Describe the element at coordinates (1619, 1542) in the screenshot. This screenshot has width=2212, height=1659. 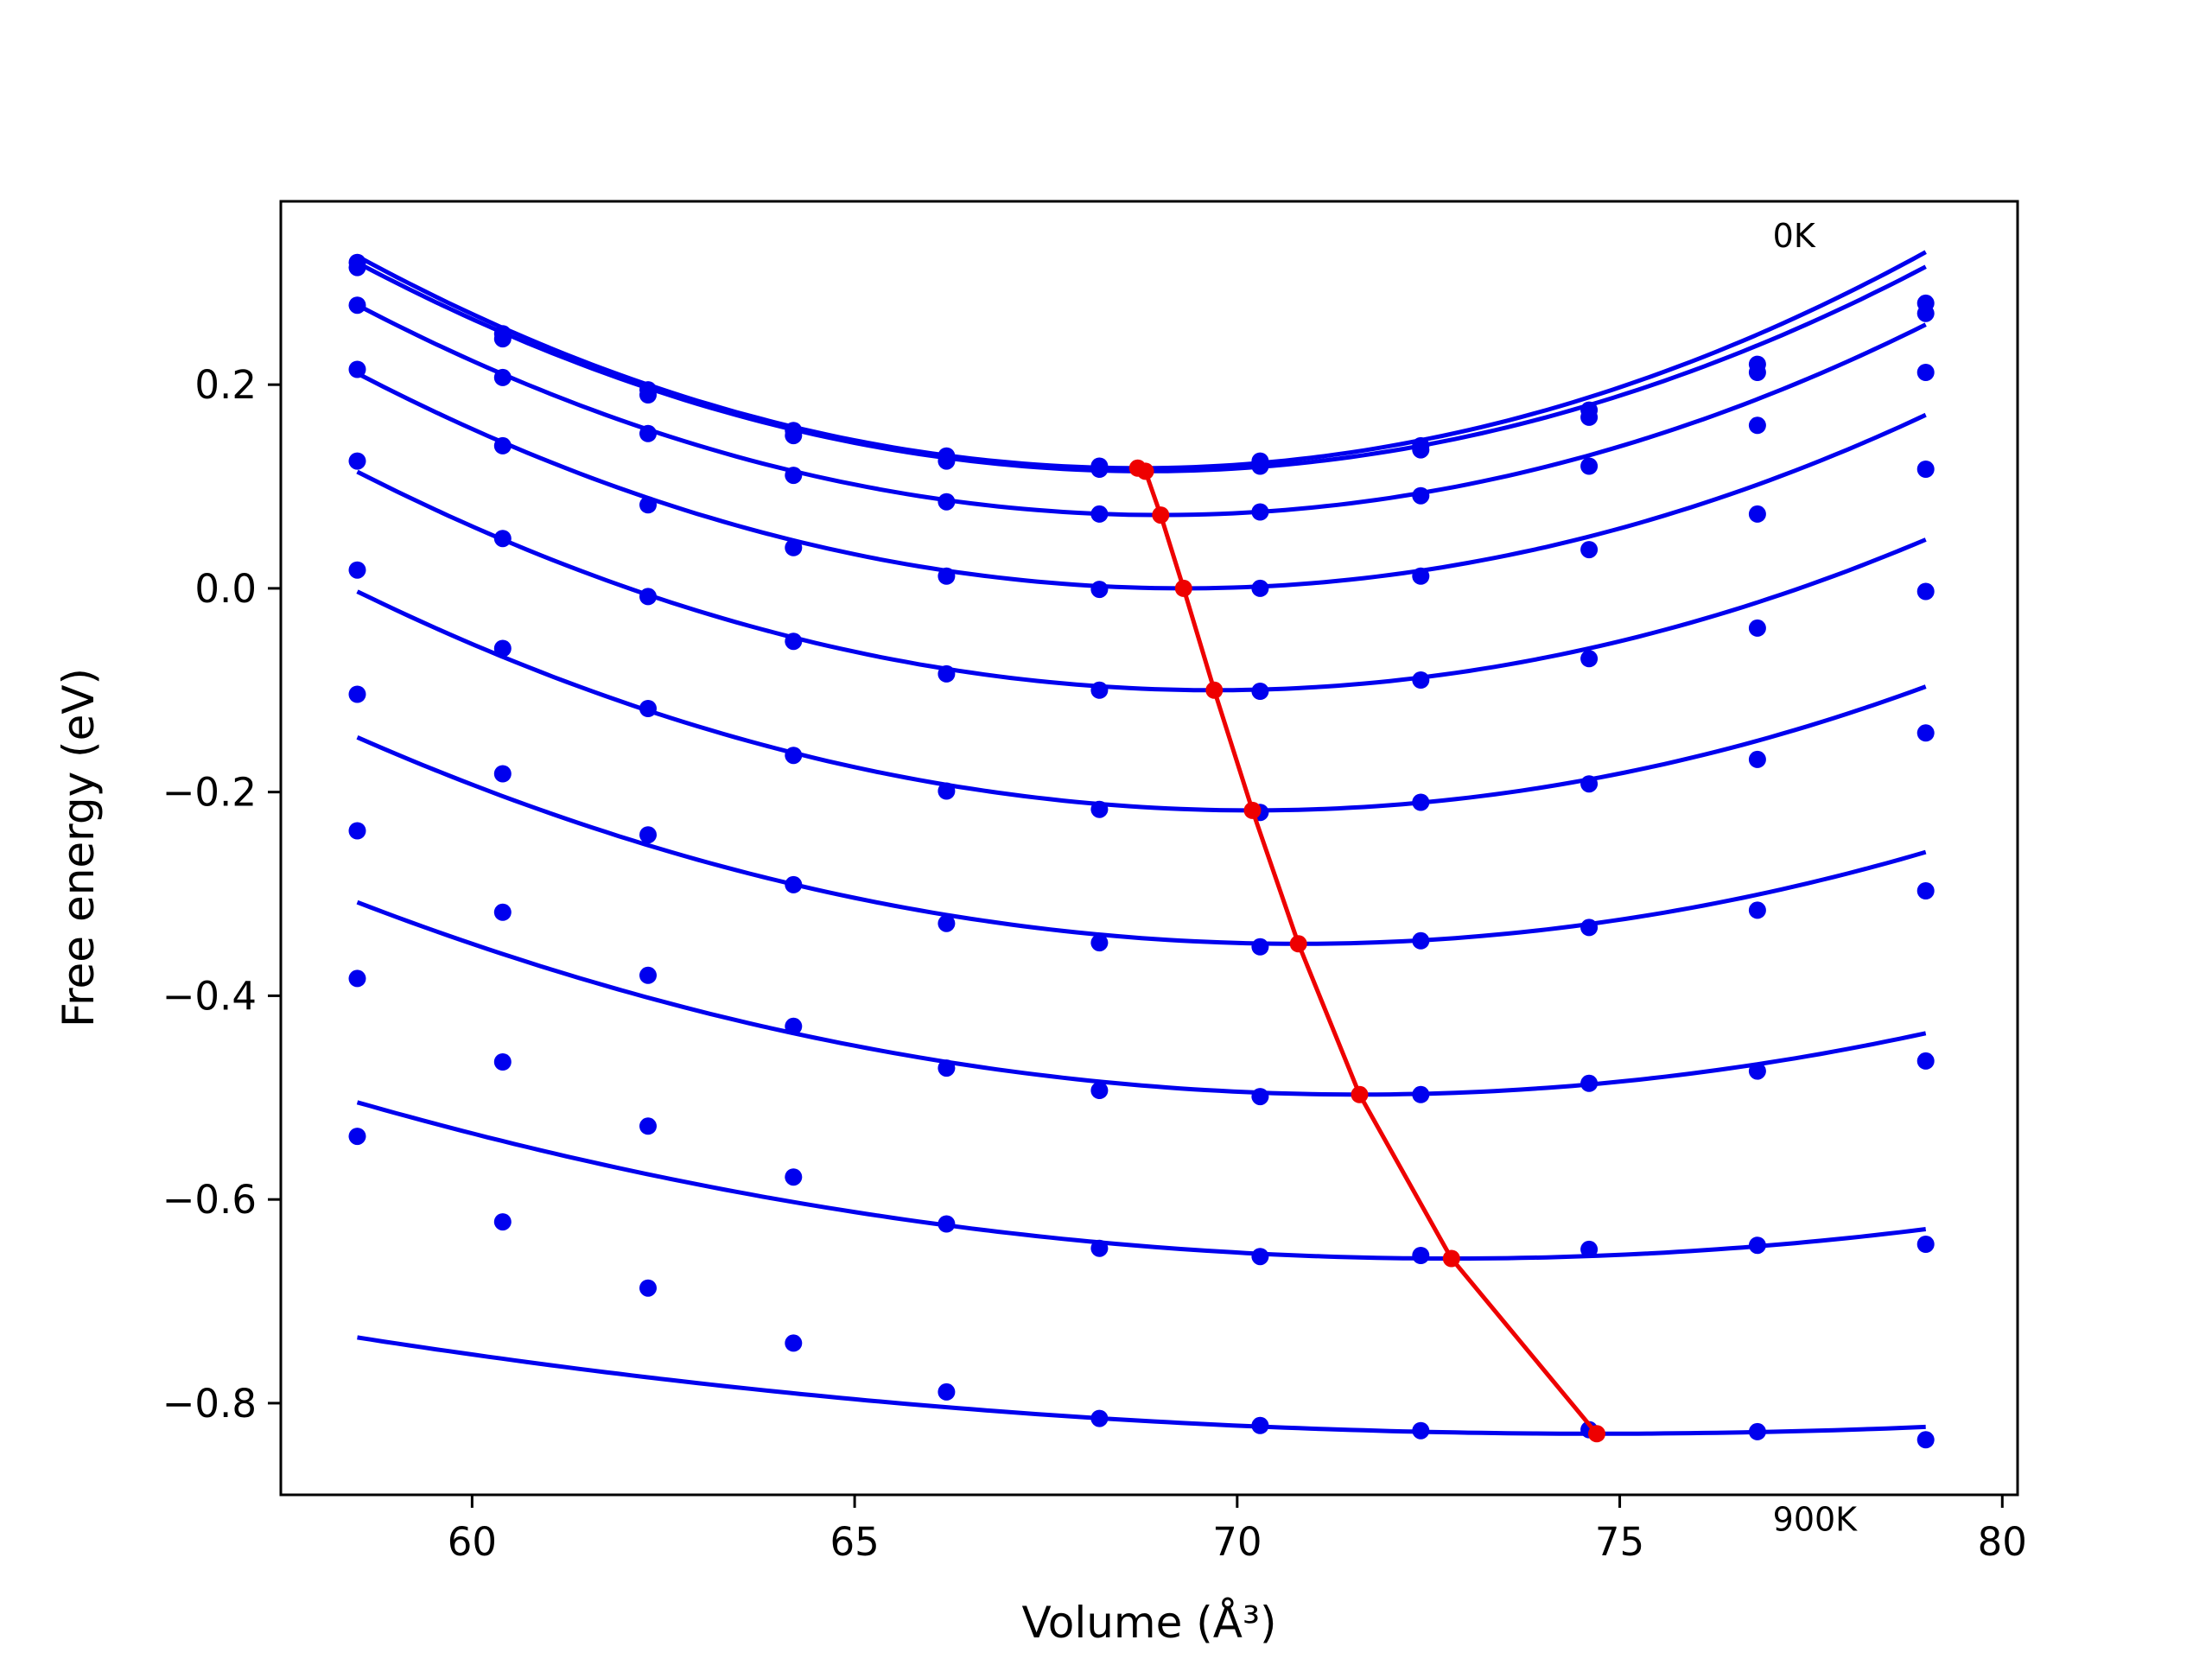
I see `x-tick-label-4: 75` at that location.